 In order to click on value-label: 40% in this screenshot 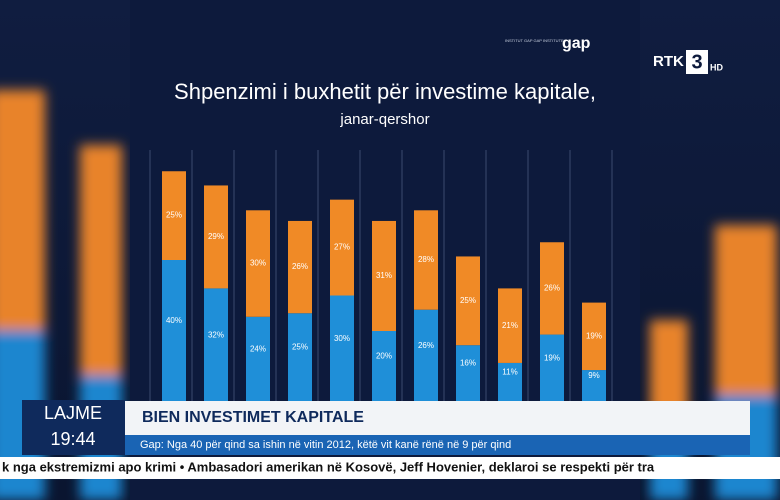, I will do `click(174, 320)`.